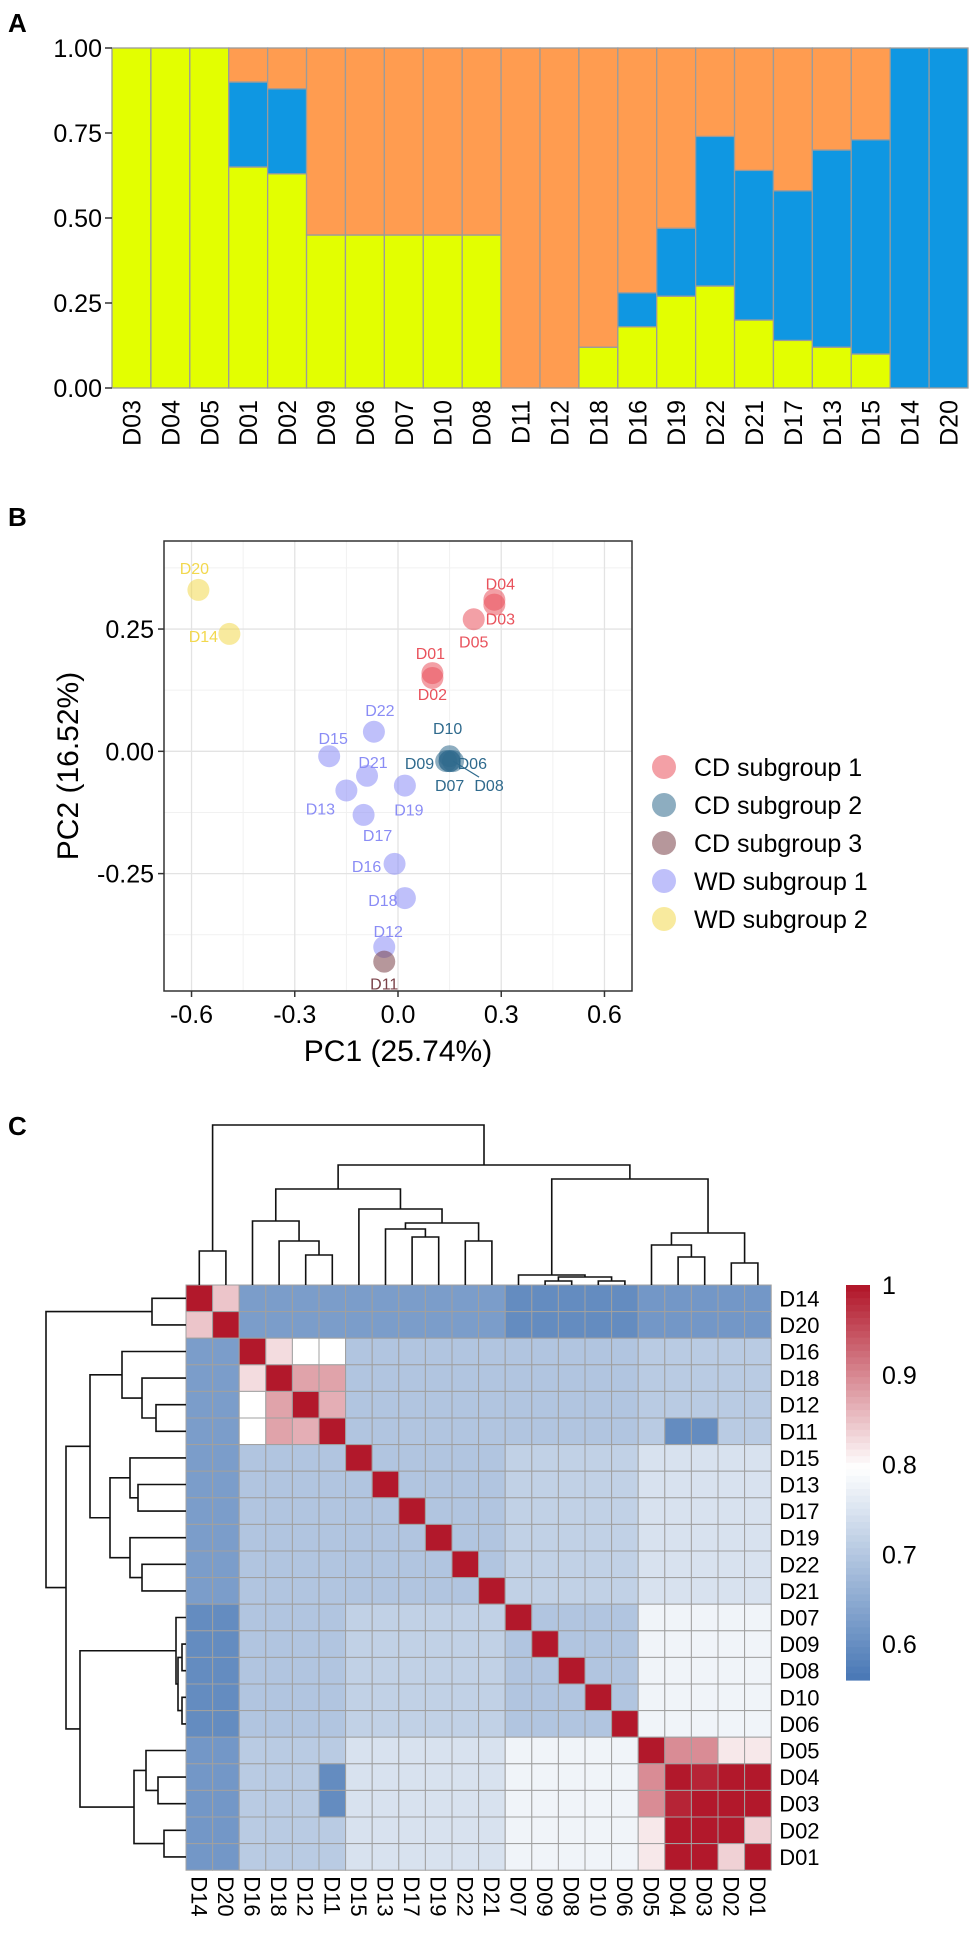 This screenshot has width=975, height=1937. I want to click on bar-orange-D21, so click(754, 109).